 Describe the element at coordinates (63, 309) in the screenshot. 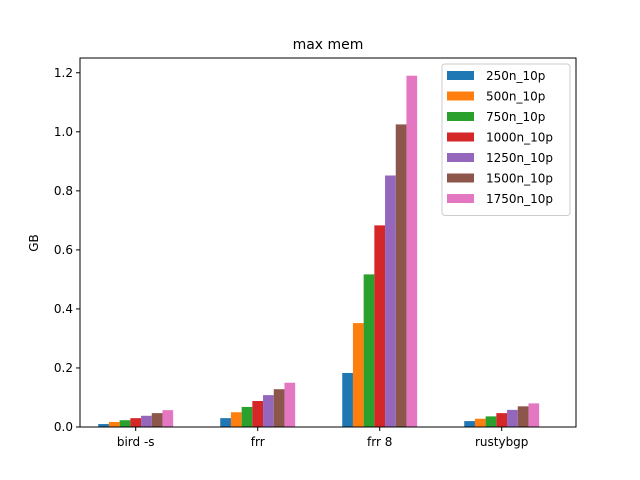

I see `y-tick-label: 0.4` at that location.